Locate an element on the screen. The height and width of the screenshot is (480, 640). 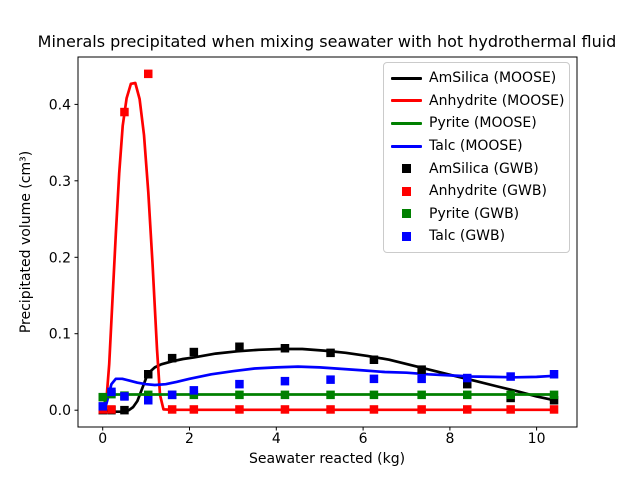
x-tick-label: 0 is located at coordinates (102, 439).